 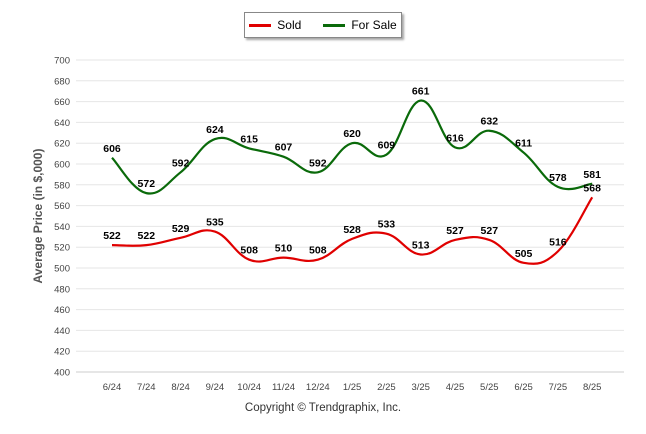 What do you see at coordinates (62, 144) in the screenshot?
I see `y-tick-label: 620` at bounding box center [62, 144].